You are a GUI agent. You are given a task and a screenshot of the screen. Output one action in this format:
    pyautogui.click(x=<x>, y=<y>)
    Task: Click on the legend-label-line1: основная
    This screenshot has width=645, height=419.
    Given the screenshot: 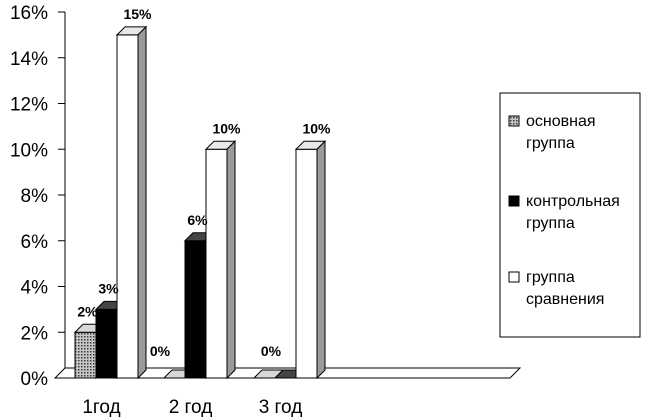 What is the action you would take?
    pyautogui.click(x=561, y=121)
    